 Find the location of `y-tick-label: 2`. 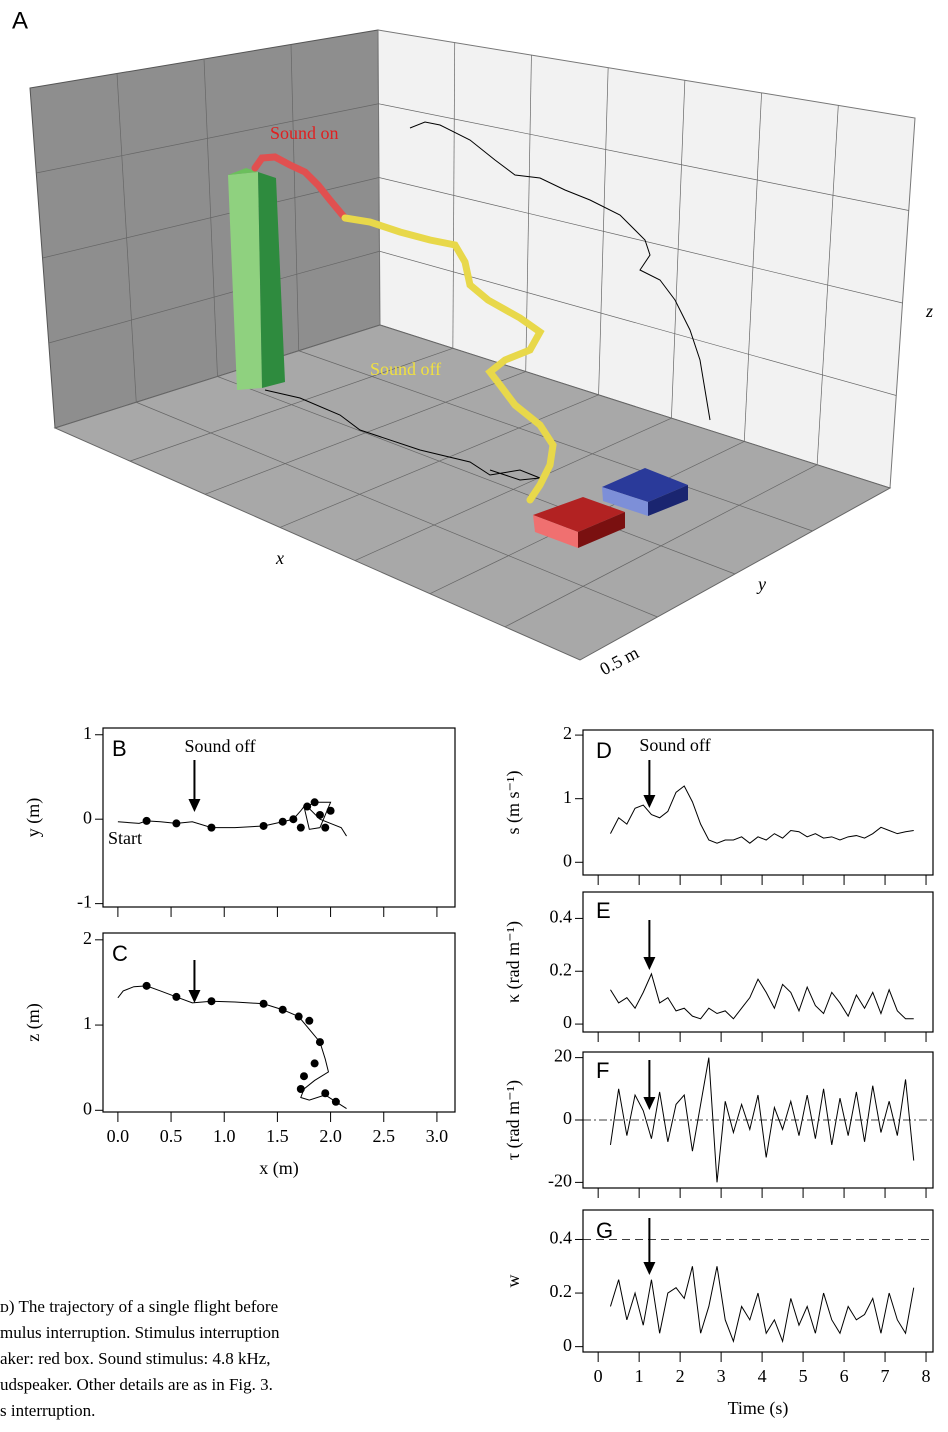

y-tick-label: 2 is located at coordinates (87, 938).